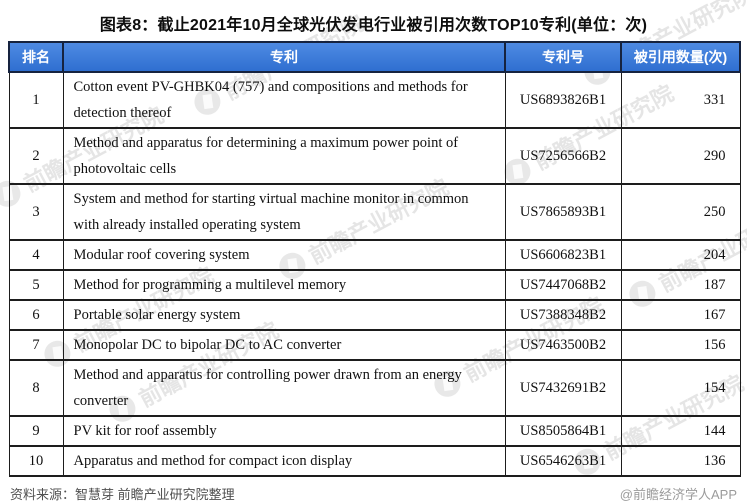 The height and width of the screenshot is (503, 747). Describe the element at coordinates (563, 255) in the screenshot. I see `patent-number-cell: US6606823B1` at that location.